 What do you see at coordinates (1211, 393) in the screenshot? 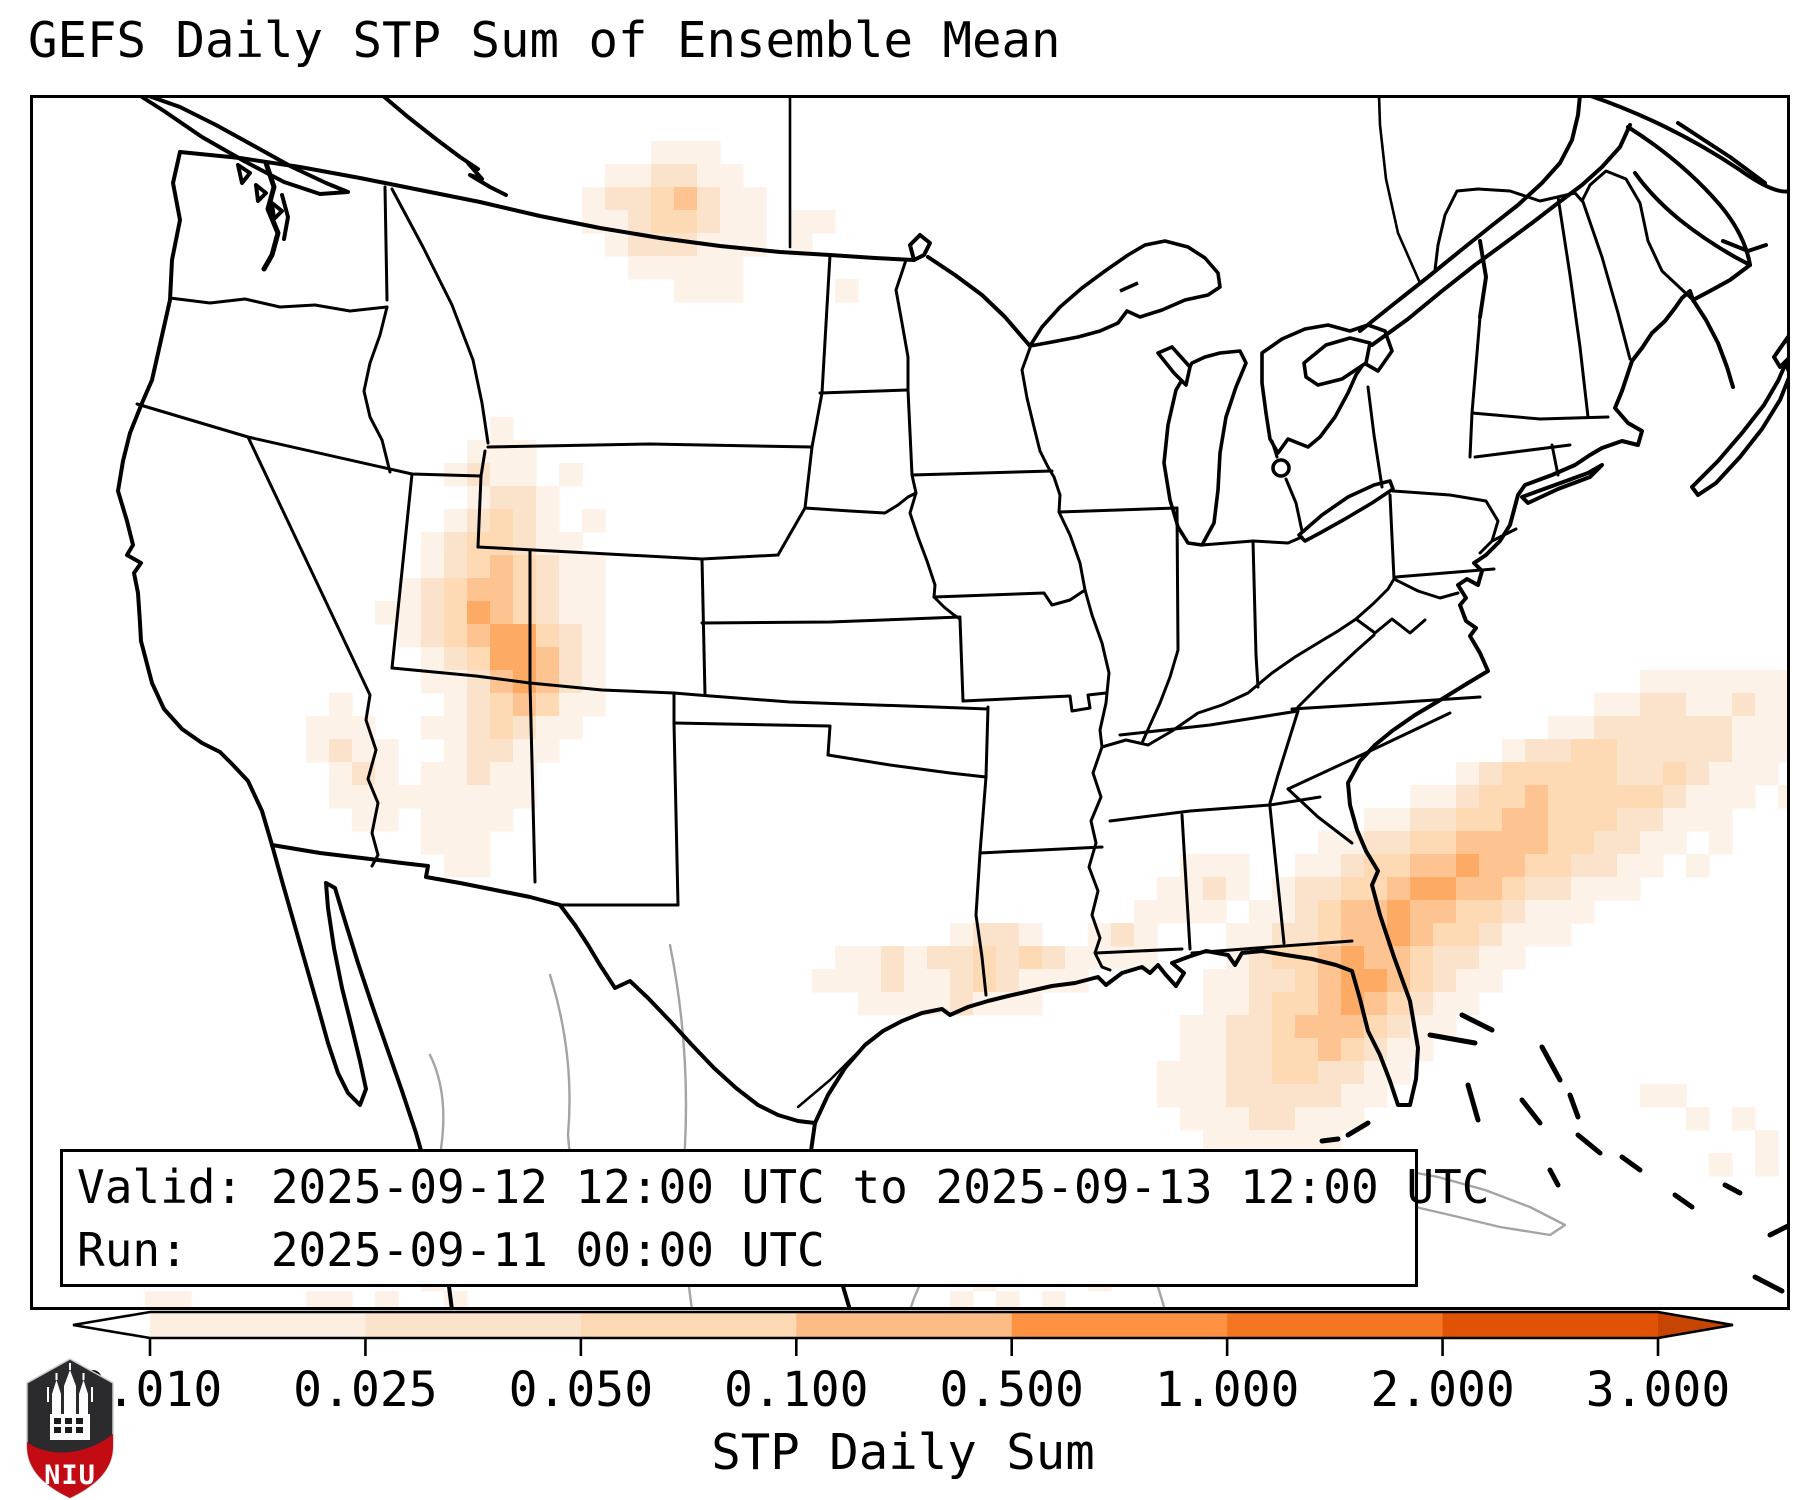
I see `lakes-layer` at bounding box center [1211, 393].